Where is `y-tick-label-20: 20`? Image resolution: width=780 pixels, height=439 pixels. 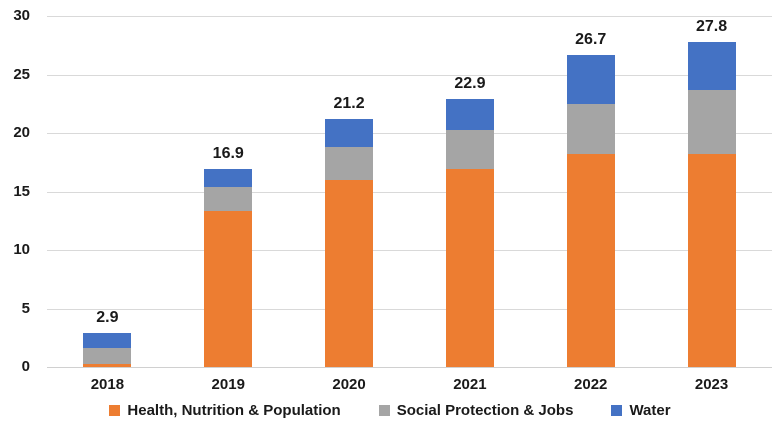 y-tick-label-20: 20 is located at coordinates (21, 132).